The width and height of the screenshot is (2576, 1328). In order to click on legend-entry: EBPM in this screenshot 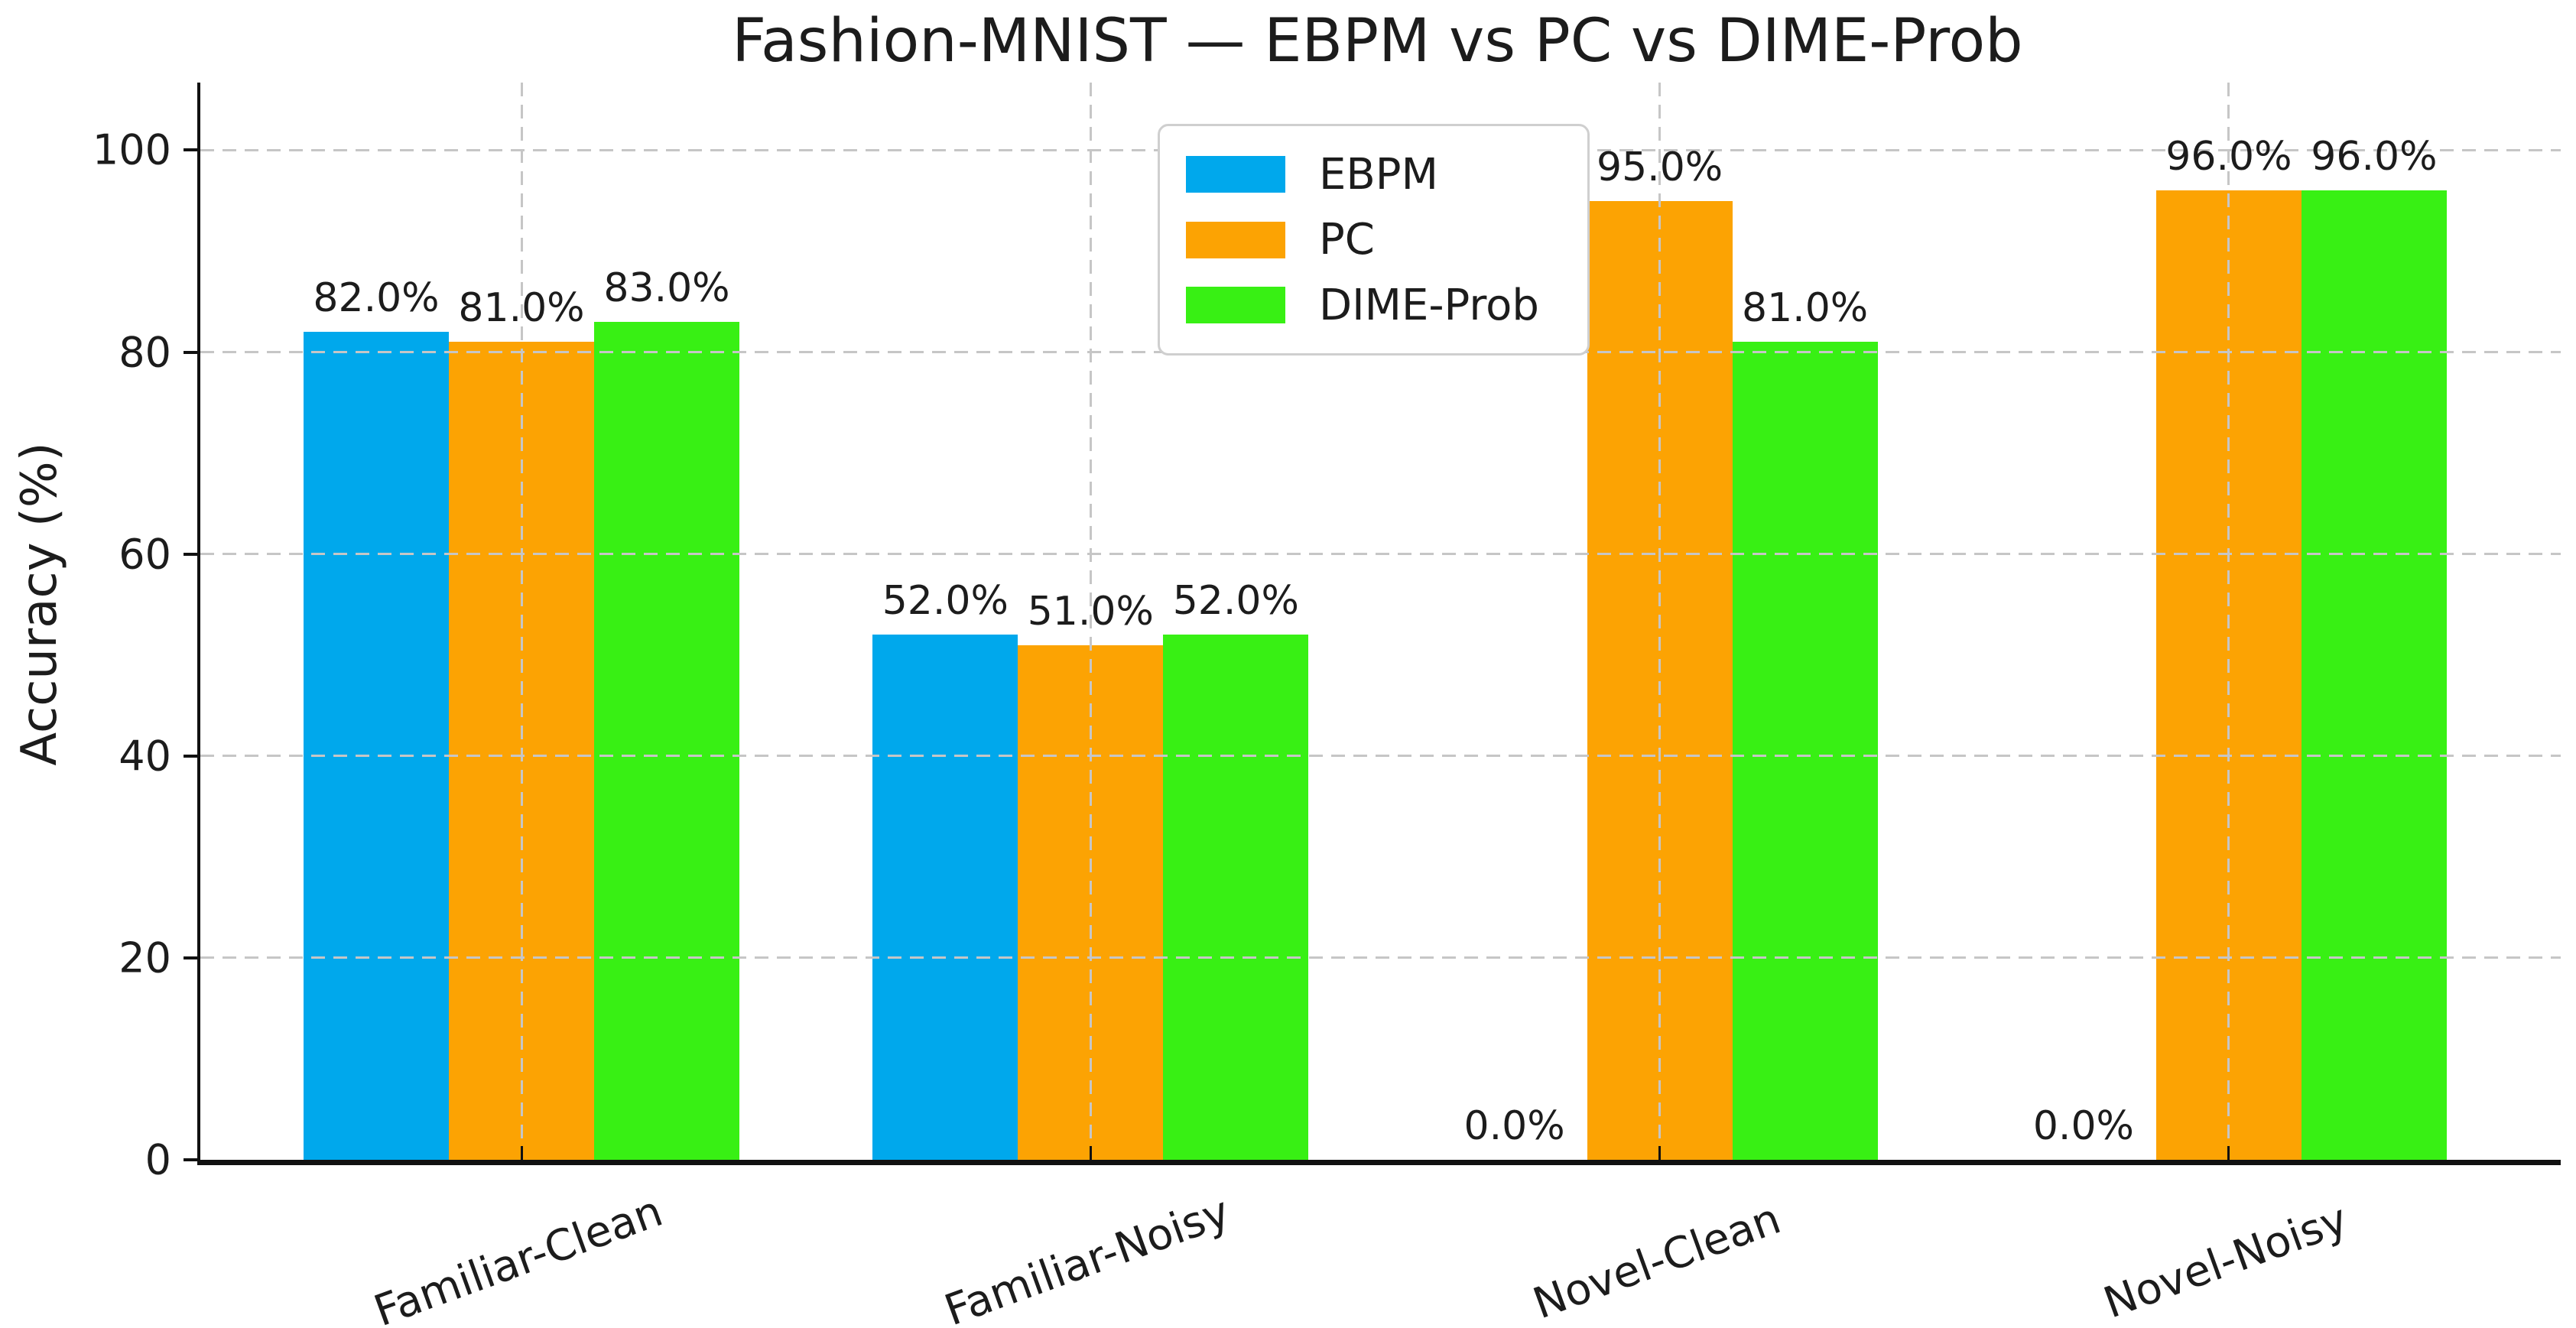, I will do `click(1374, 175)`.